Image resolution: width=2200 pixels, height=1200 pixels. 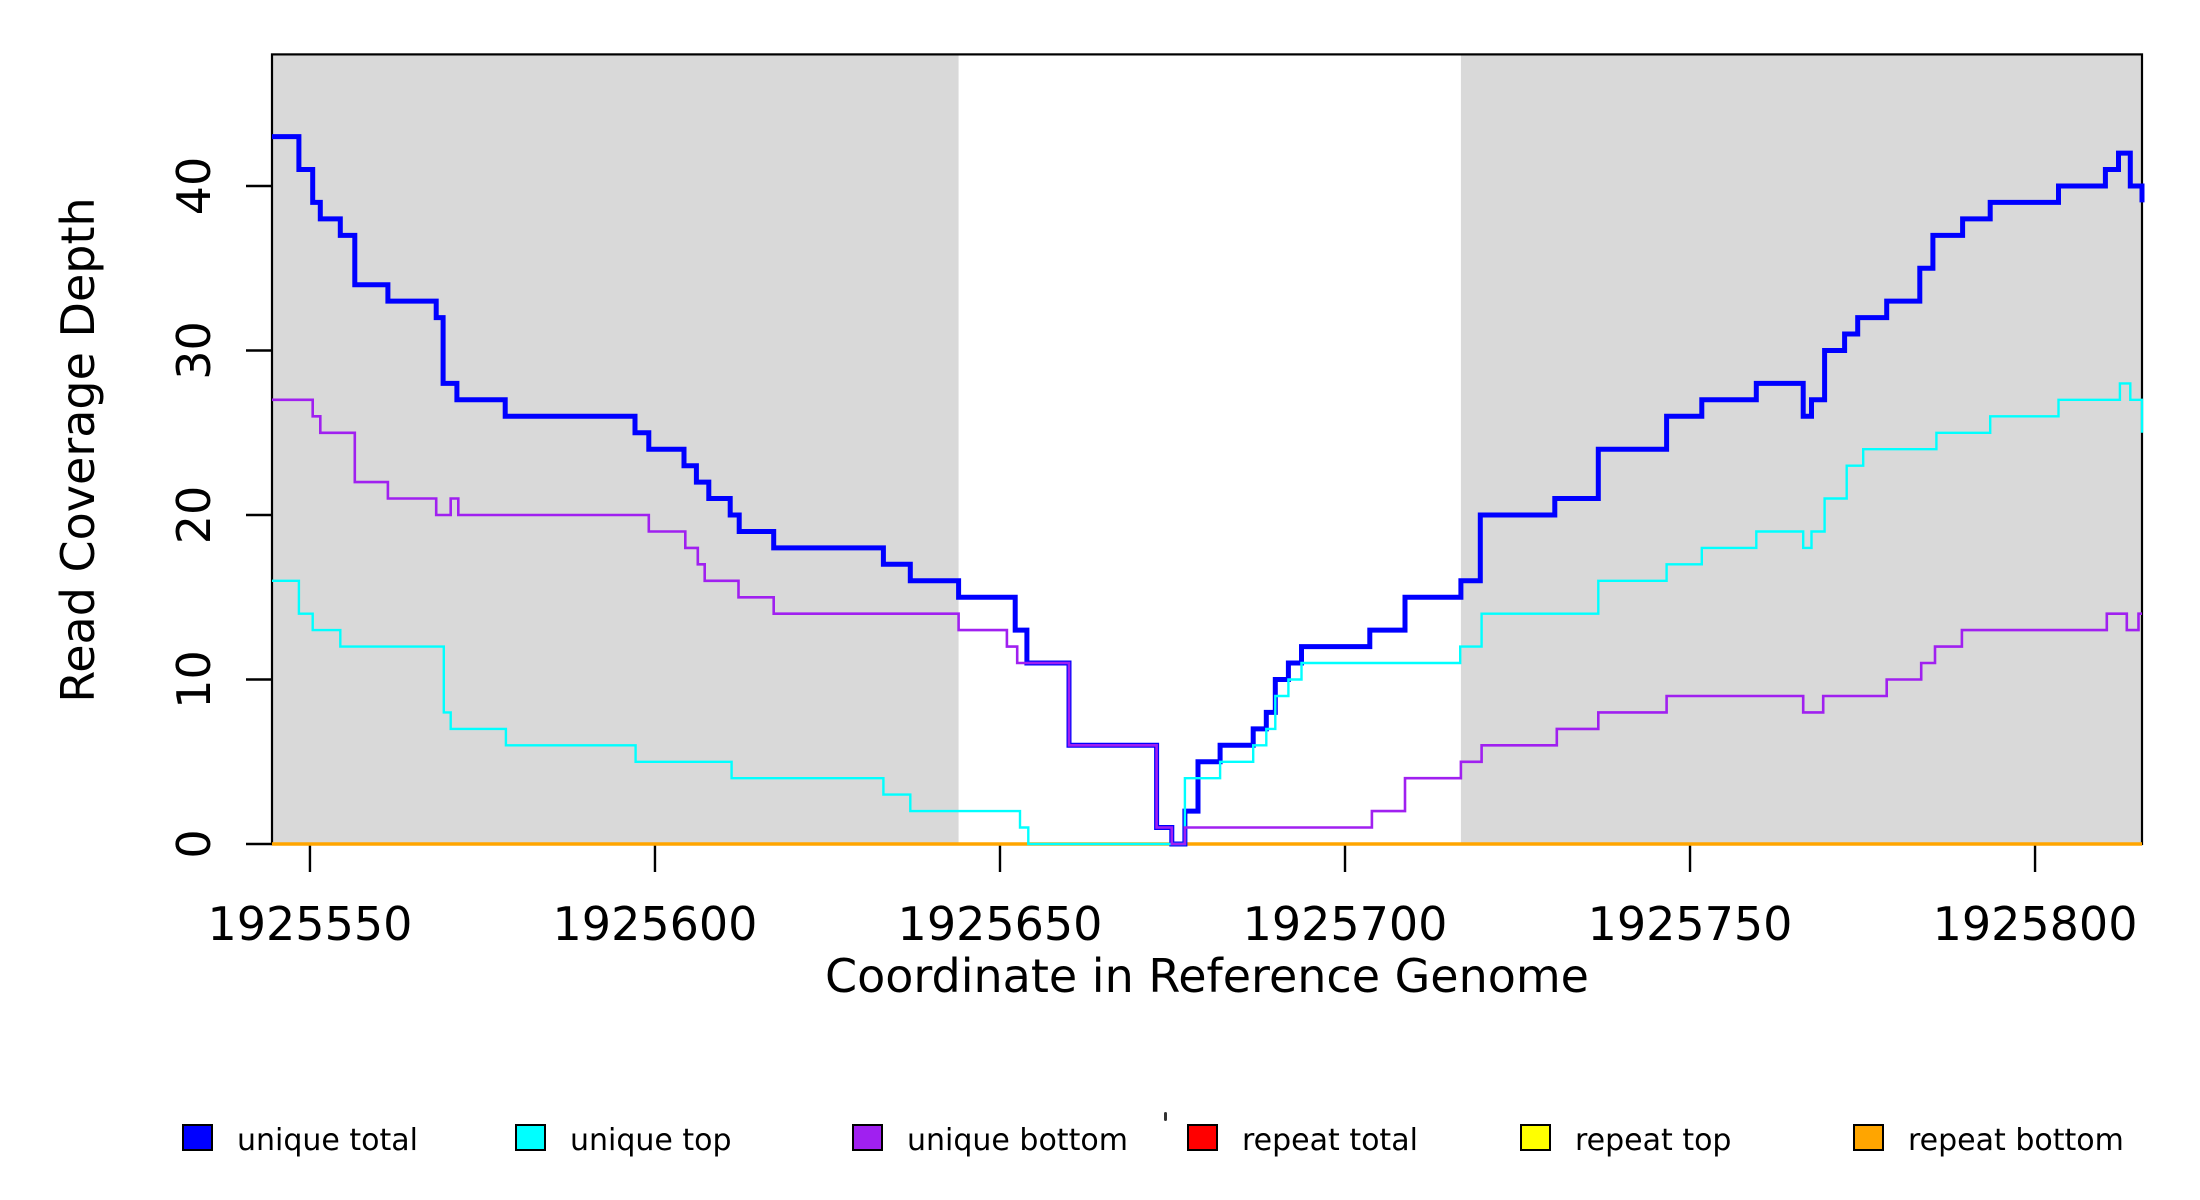 What do you see at coordinates (310, 924) in the screenshot?
I see `x-tick-label: 1925550` at bounding box center [310, 924].